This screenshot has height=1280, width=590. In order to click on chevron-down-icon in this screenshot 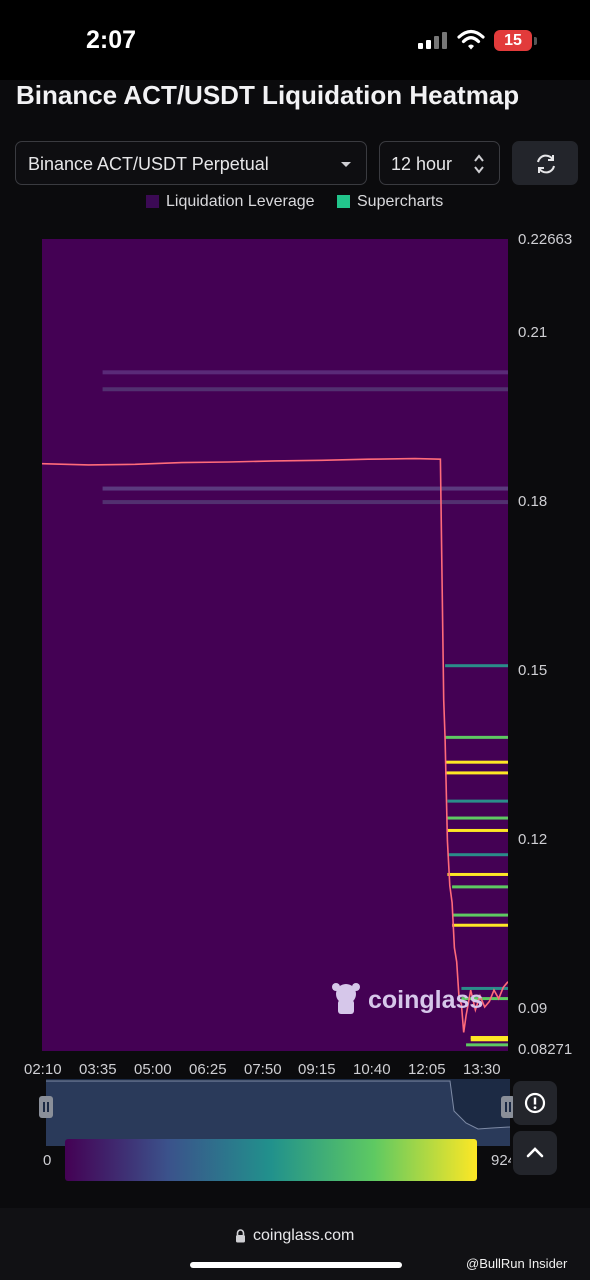, I will do `click(346, 164)`.